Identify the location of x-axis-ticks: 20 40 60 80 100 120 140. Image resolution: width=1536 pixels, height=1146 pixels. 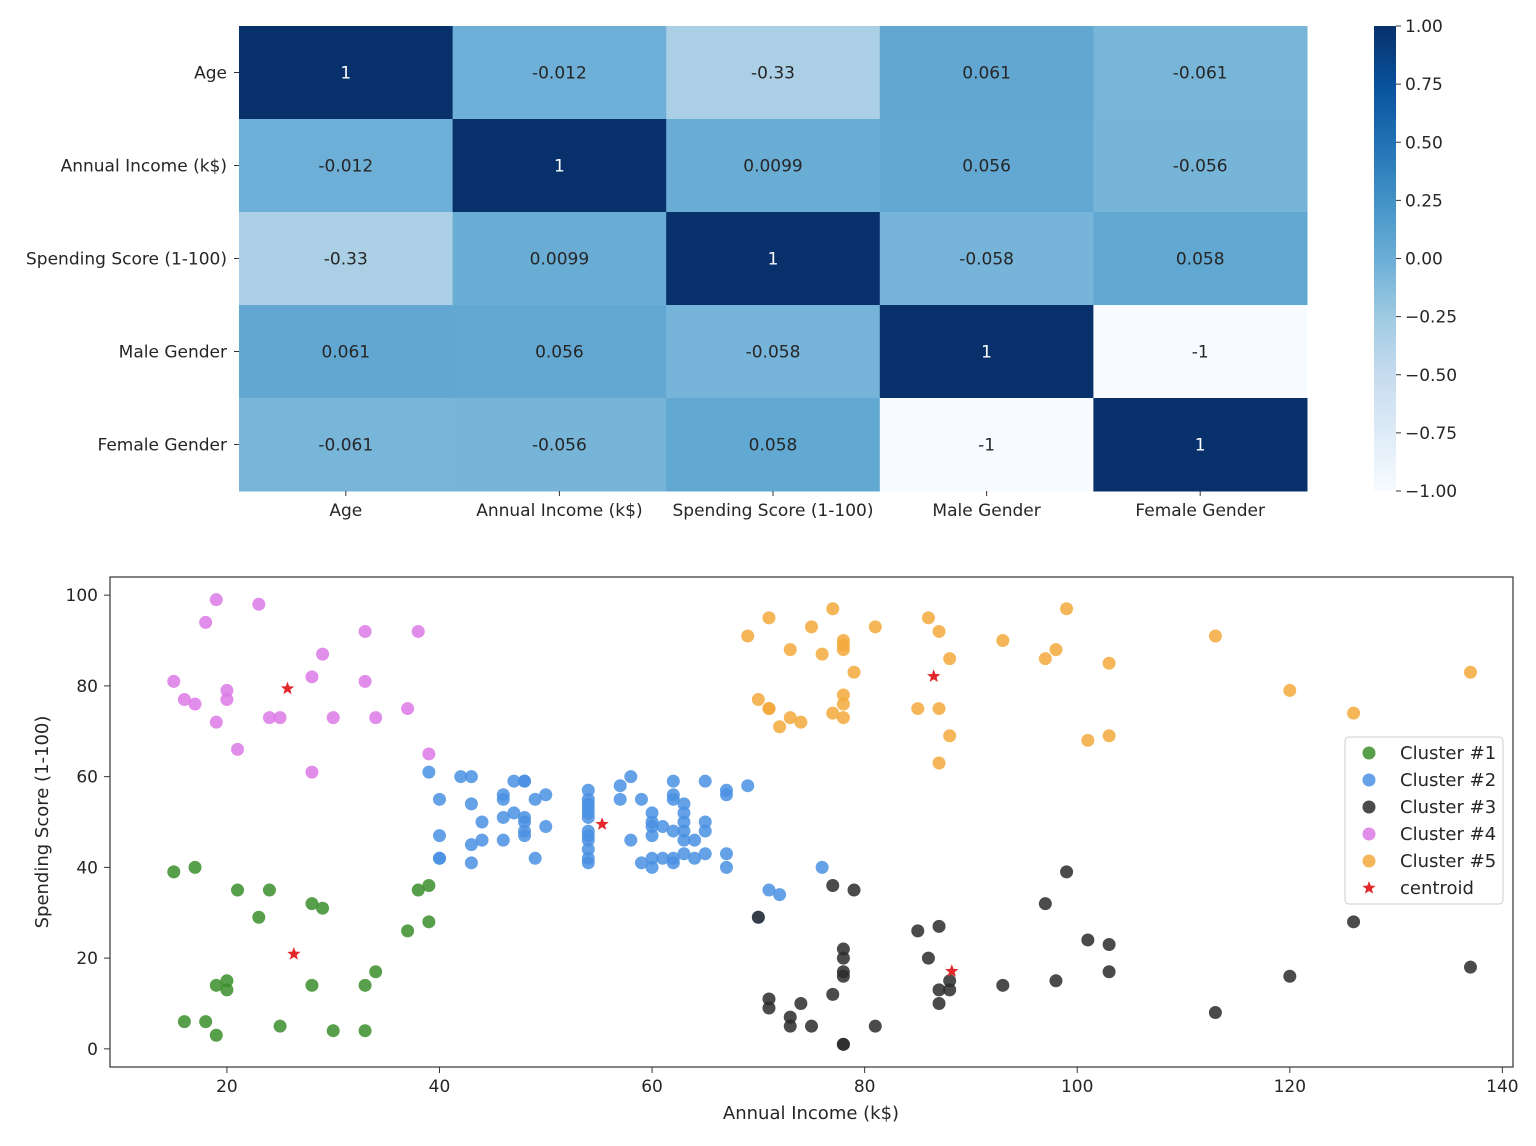
(867, 1082).